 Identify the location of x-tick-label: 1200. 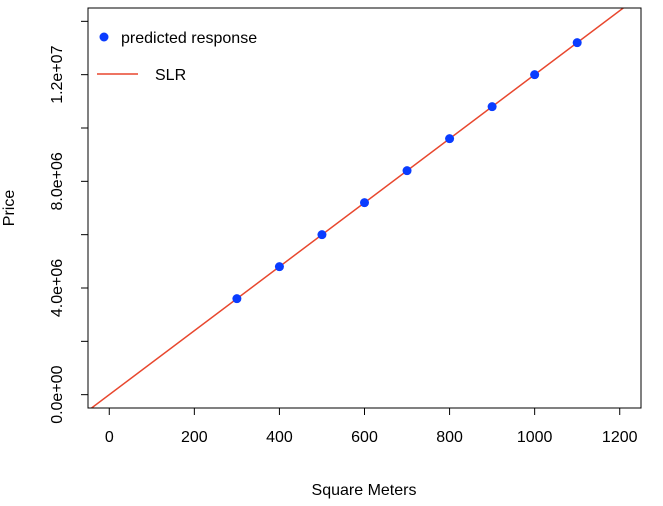
(620, 437).